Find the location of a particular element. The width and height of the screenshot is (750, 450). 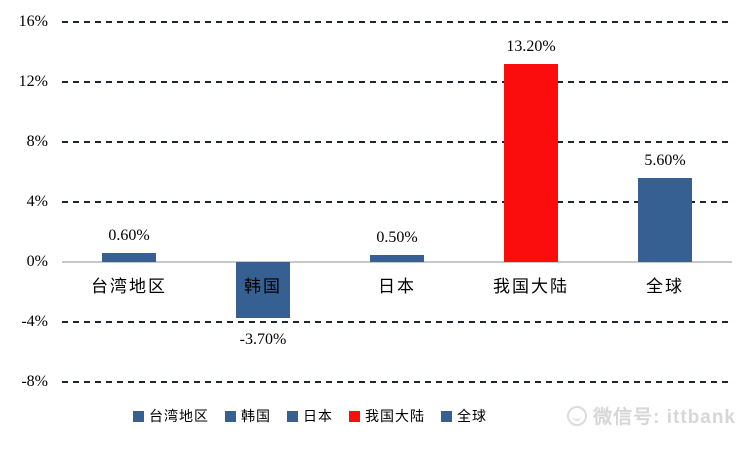

gridline--4% is located at coordinates (397, 322).